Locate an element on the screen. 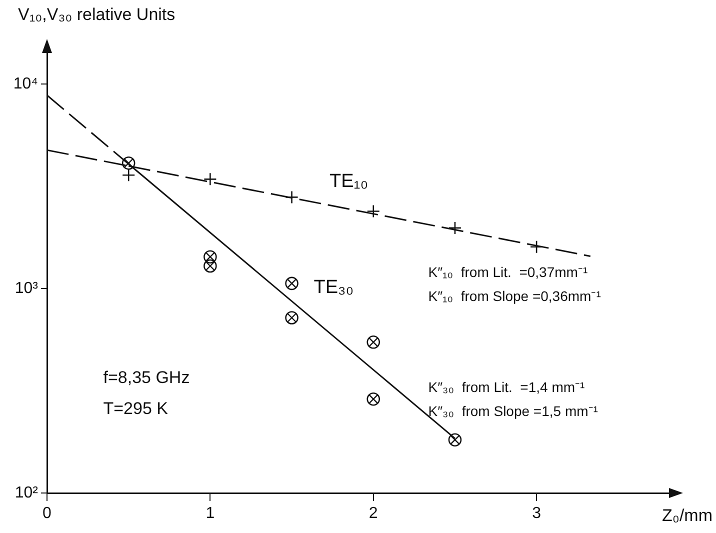 This screenshot has height=533, width=716. x-tick-label: 1 is located at coordinates (210, 513).